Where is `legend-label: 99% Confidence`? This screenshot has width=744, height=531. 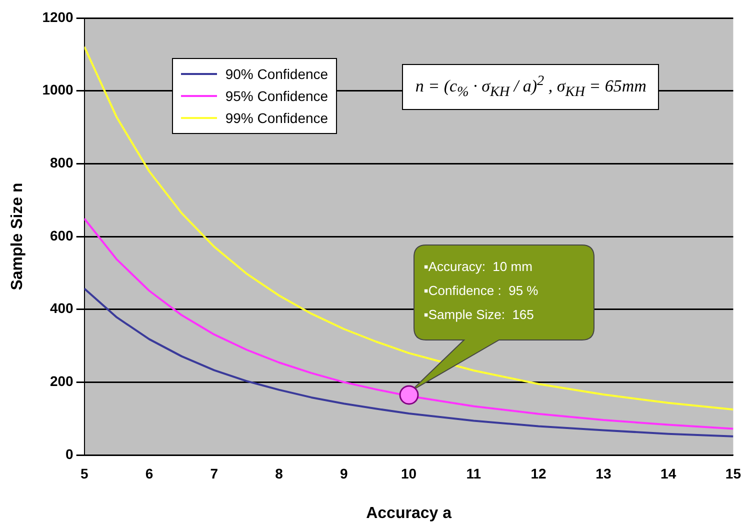
legend-label: 99% Confidence is located at coordinates (276, 118).